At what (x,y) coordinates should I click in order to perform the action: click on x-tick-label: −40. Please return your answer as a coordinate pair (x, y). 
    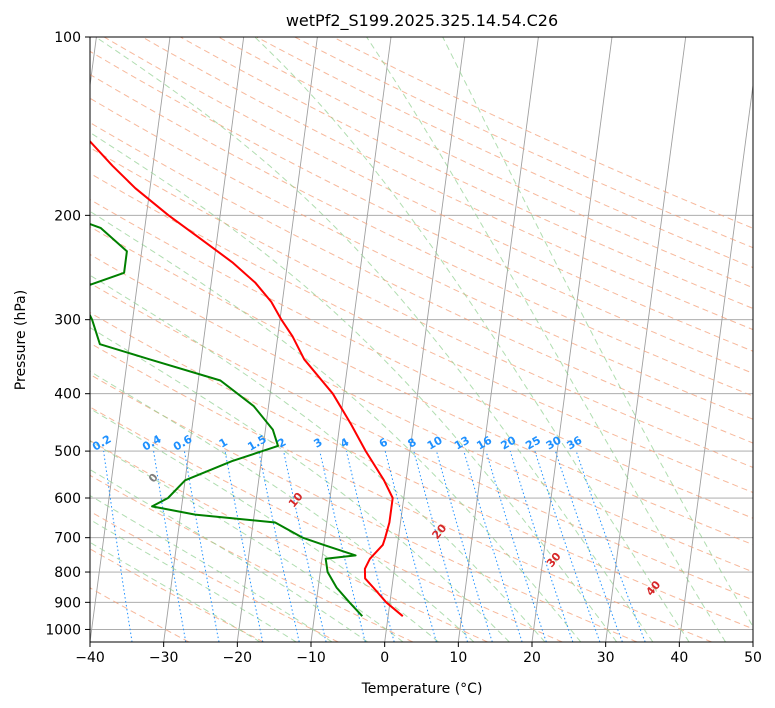
    Looking at the image, I should click on (90, 658).